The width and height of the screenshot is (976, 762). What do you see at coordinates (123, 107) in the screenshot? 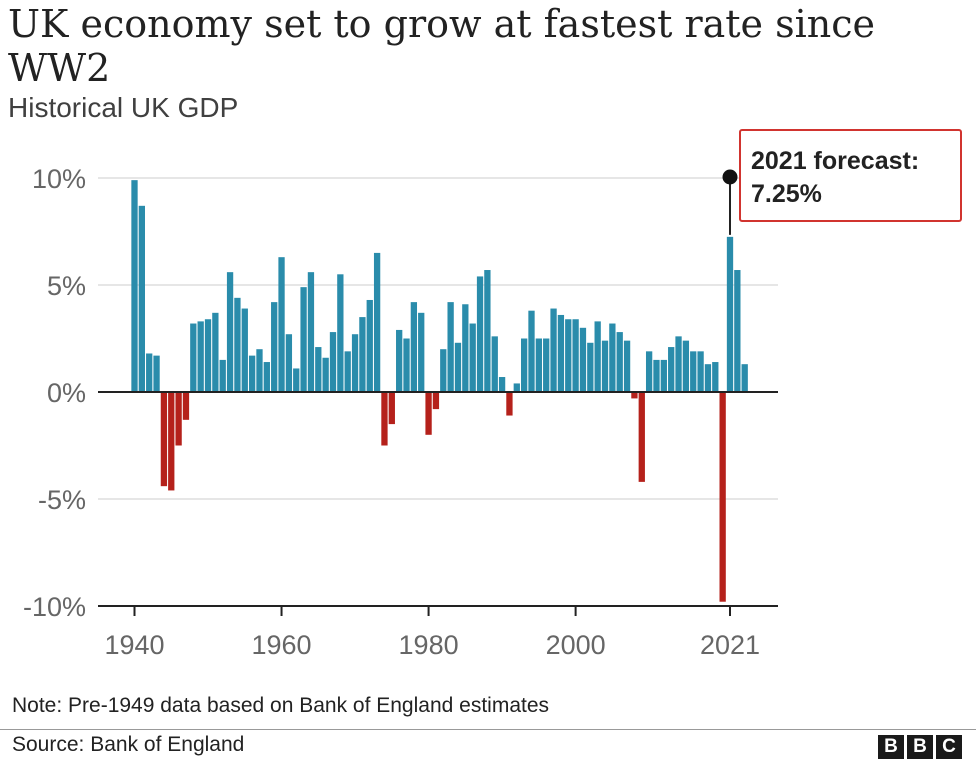
I see `chart-subtitle: Historical UK GDP` at bounding box center [123, 107].